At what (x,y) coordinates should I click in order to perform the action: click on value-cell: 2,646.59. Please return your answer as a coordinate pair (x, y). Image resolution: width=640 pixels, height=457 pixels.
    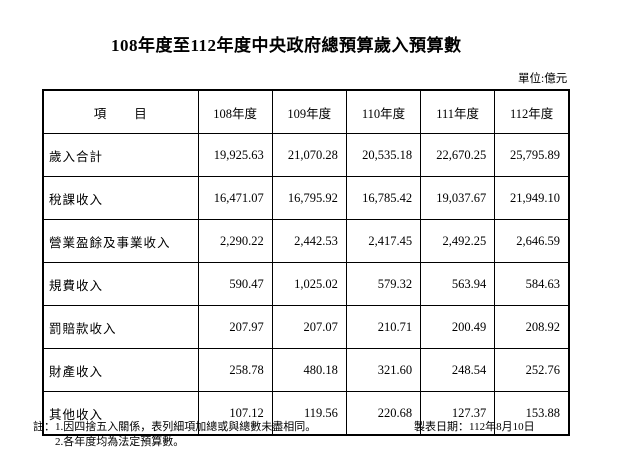
    Looking at the image, I should click on (532, 241).